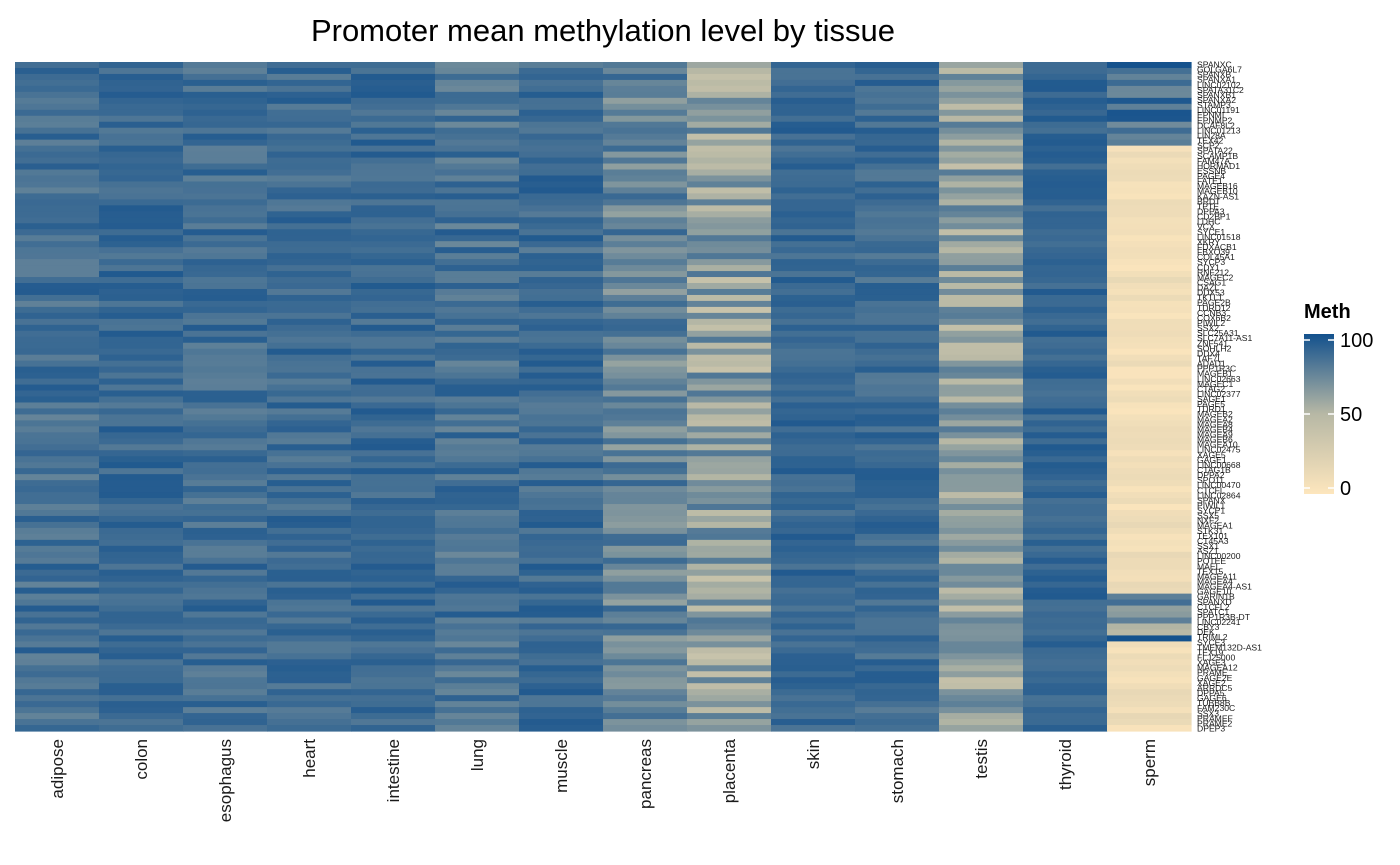 This screenshot has width=1400, height=865. Describe the element at coordinates (1213, 161) in the screenshot. I see `row-label: FAM47A` at that location.